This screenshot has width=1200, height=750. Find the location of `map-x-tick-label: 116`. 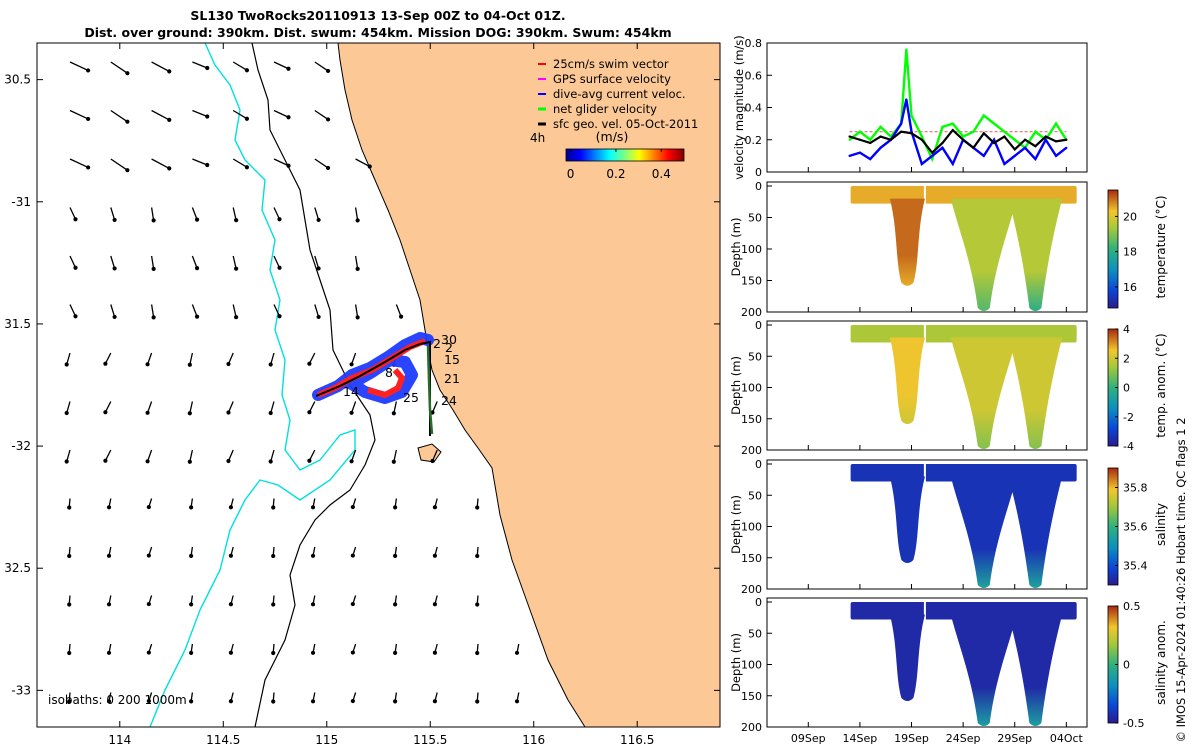

map-x-tick-label: 116 is located at coordinates (533, 740).